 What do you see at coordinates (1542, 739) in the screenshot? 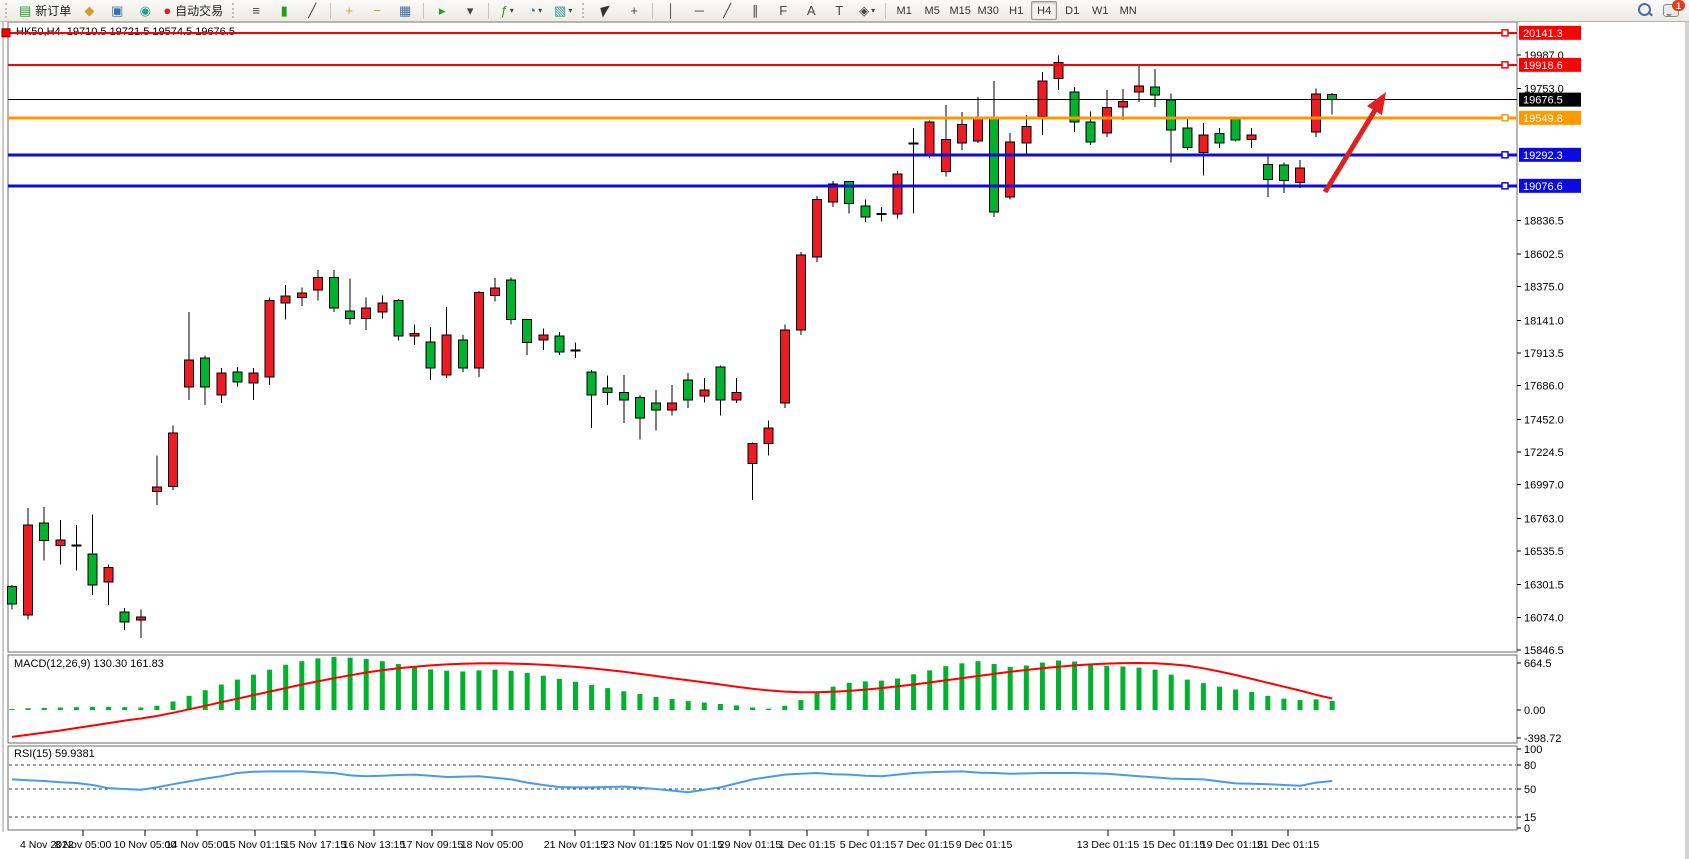
I see `svg-text: -398.72` at bounding box center [1542, 739].